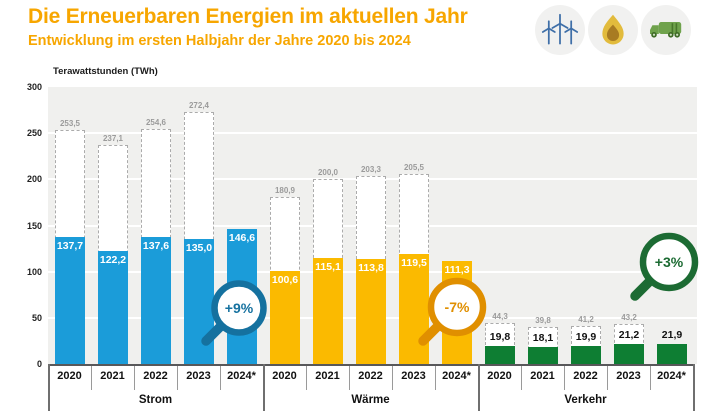 The height and width of the screenshot is (420, 721). What do you see at coordinates (629, 354) in the screenshot?
I see `bar-Verkehr-2023` at bounding box center [629, 354].